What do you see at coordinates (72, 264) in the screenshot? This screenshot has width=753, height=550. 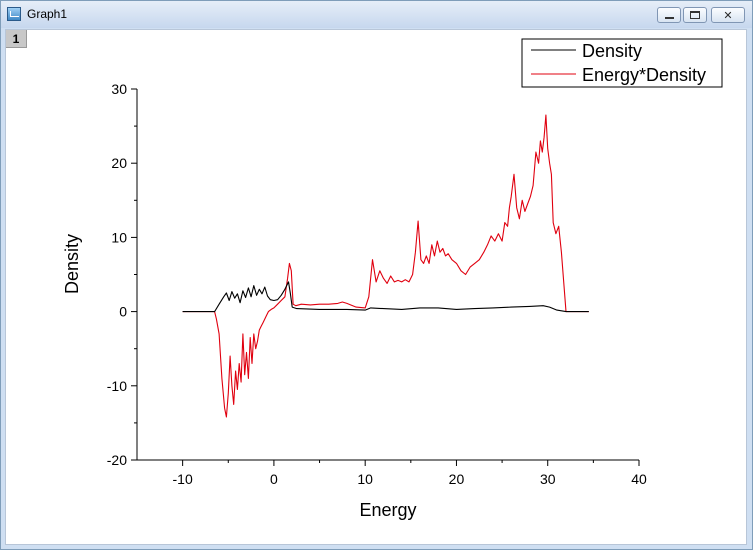 I see `y-axis-title: Density` at bounding box center [72, 264].